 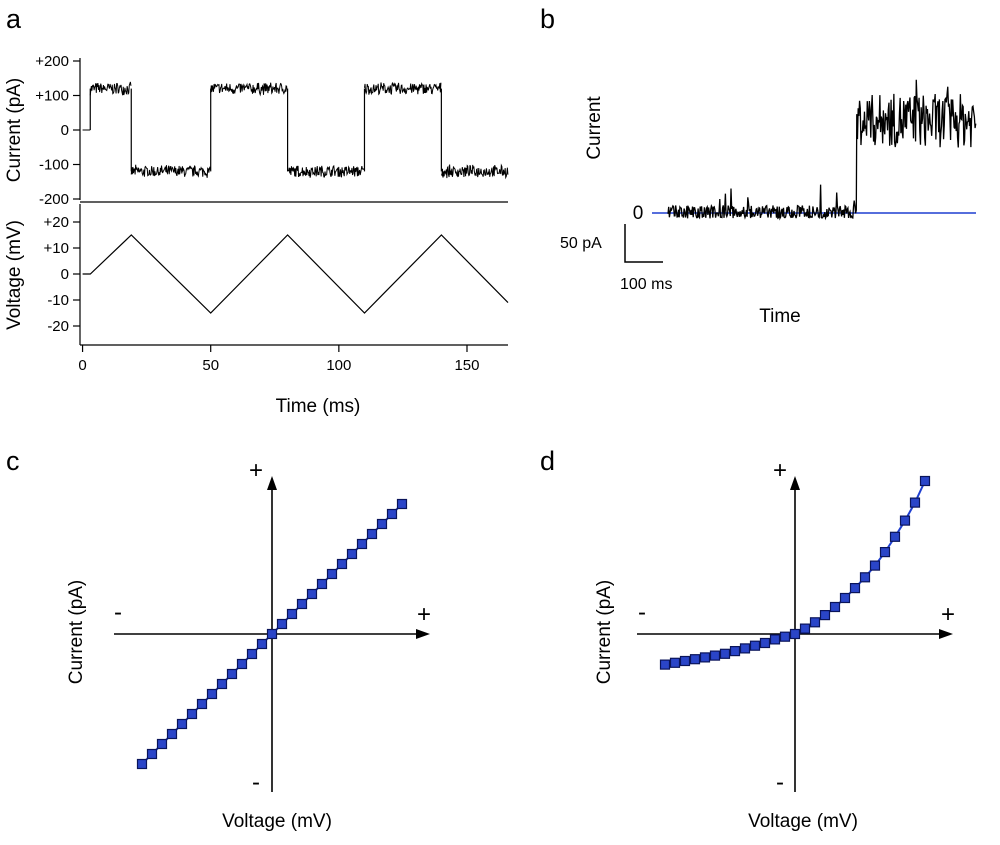 I want to click on b-scalebar-x-label: 100 ms, so click(x=646, y=284).